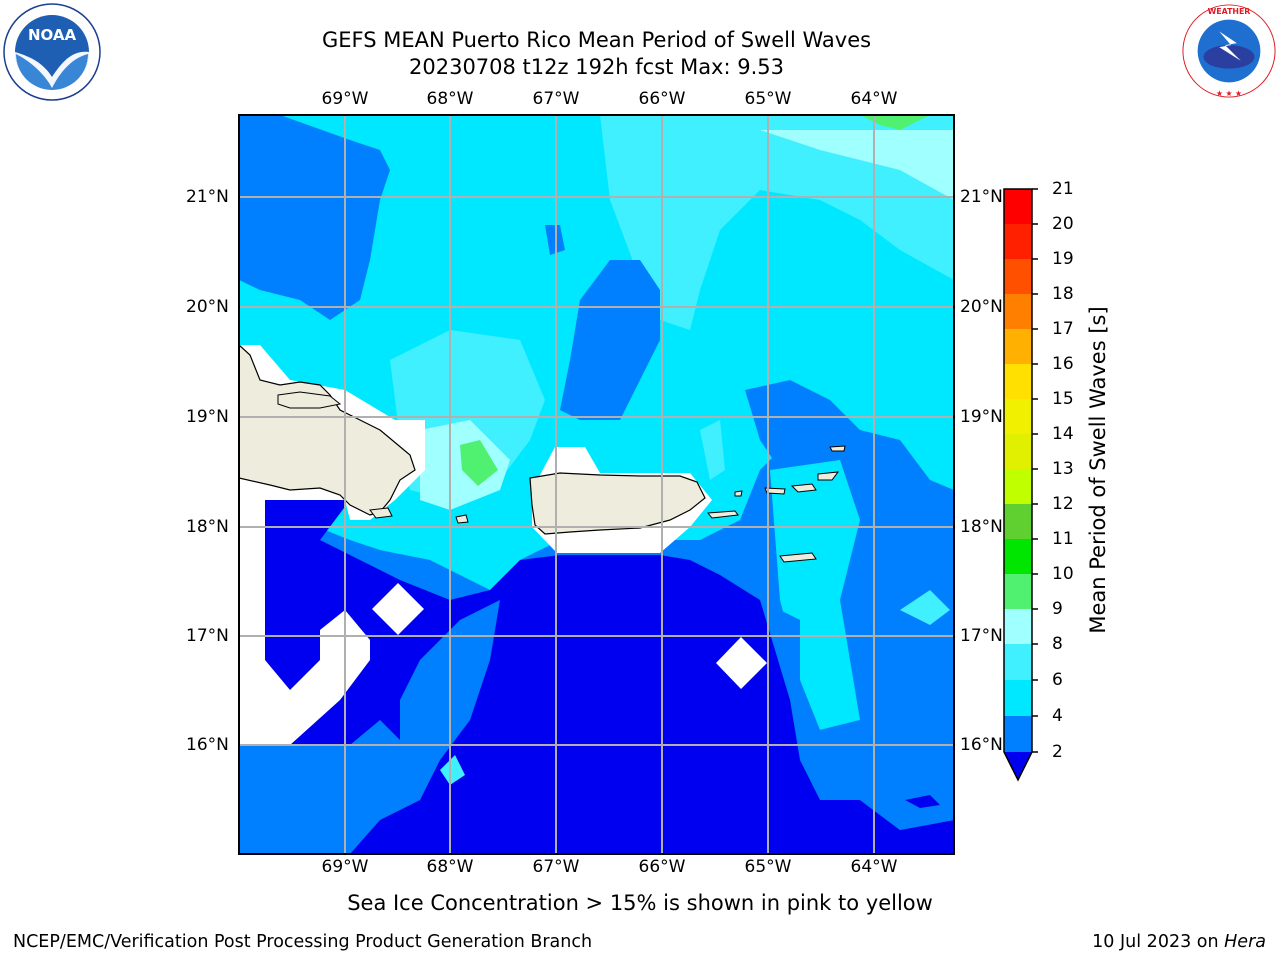 The width and height of the screenshot is (1280, 960). What do you see at coordinates (981, 527) in the screenshot?
I see `lat-label-right: 18°N` at bounding box center [981, 527].